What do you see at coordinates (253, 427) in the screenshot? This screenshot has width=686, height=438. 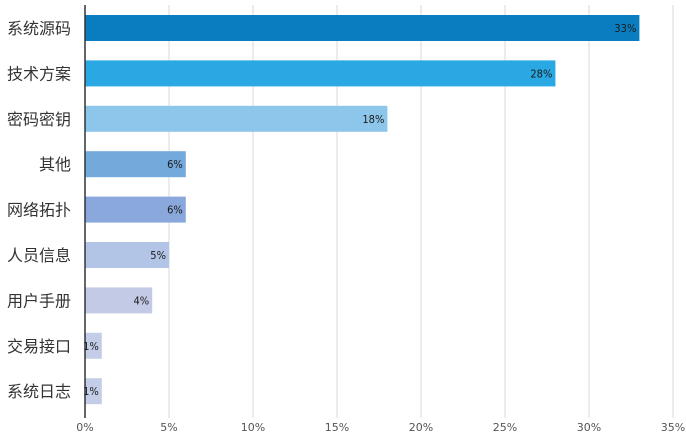 I see `x-tick-label: 10%` at bounding box center [253, 427].